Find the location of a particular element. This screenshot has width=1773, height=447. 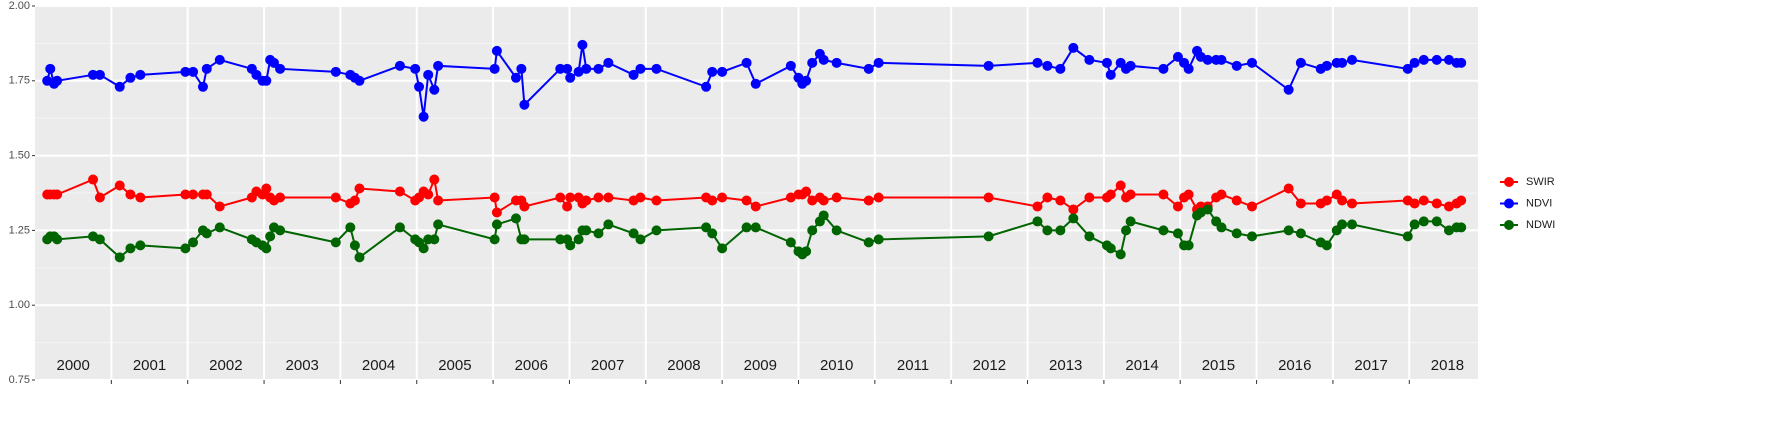

x-tick-label: 2005 is located at coordinates (454, 365).